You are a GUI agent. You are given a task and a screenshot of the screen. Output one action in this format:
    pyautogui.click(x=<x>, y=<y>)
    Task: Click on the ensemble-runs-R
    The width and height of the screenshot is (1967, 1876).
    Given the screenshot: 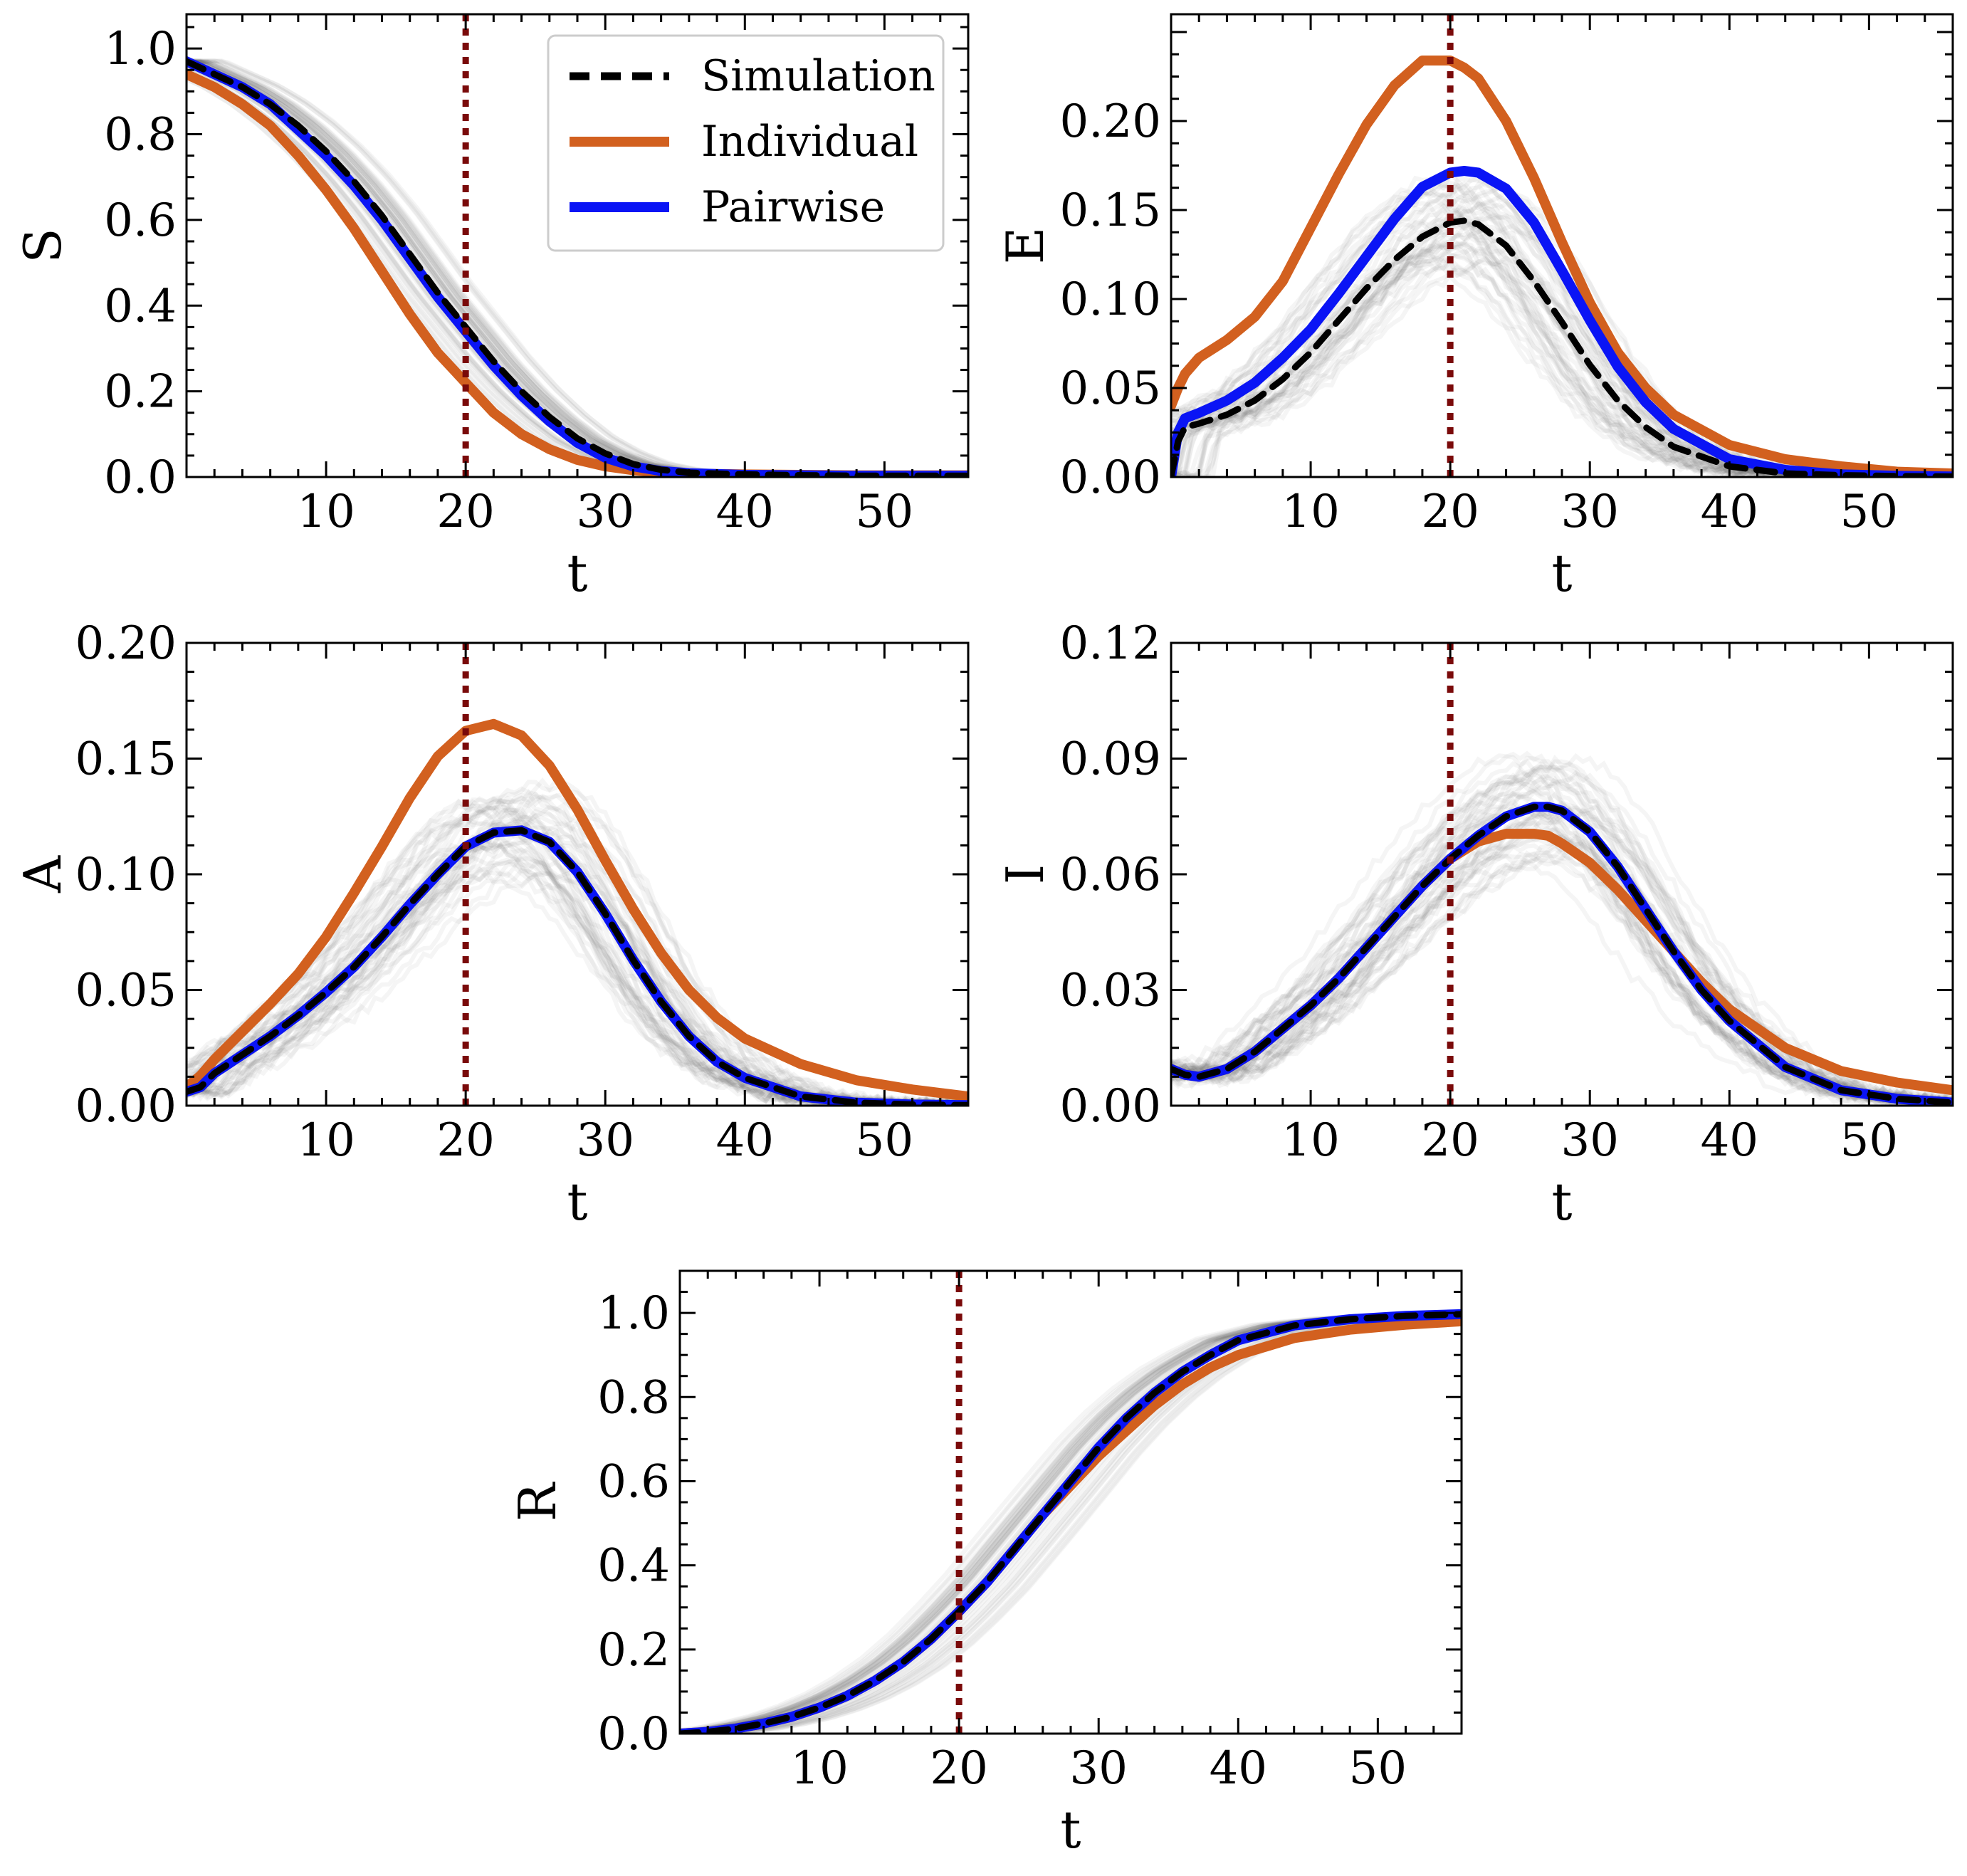 What is the action you would take?
    pyautogui.click(x=1071, y=1522)
    